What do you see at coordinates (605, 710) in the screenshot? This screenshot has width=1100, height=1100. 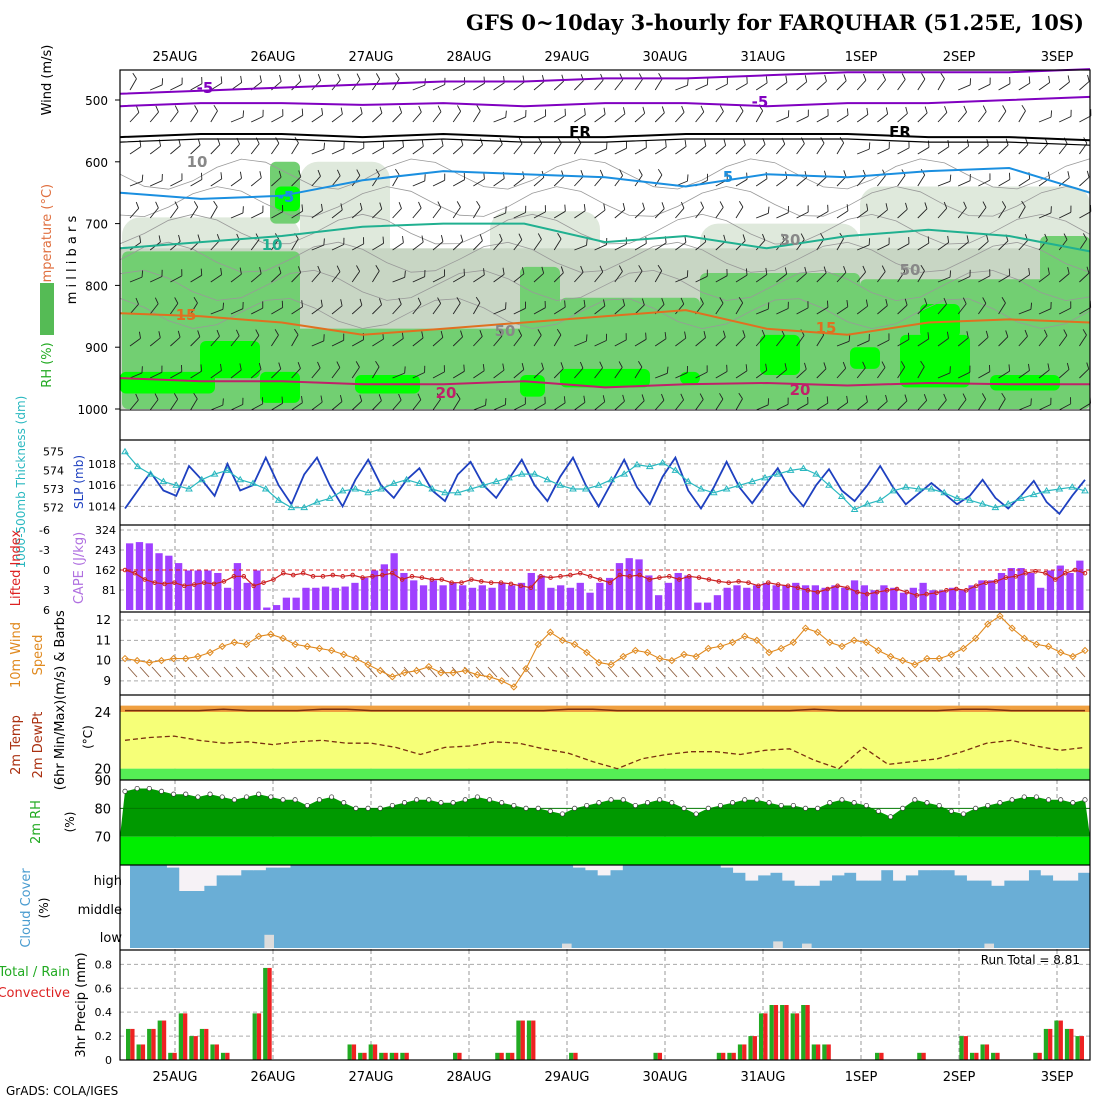 I see `temp-line` at bounding box center [605, 710].